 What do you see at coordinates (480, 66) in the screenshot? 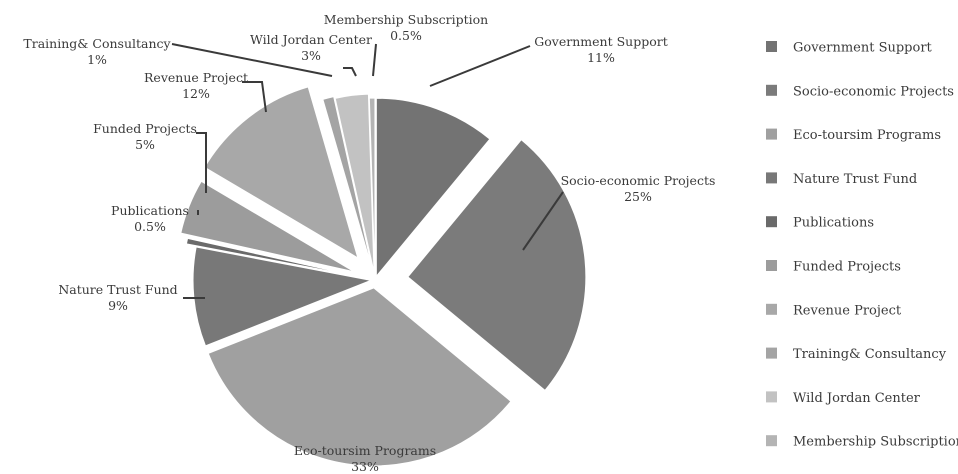
I see `leader-line-government-support` at bounding box center [480, 66].